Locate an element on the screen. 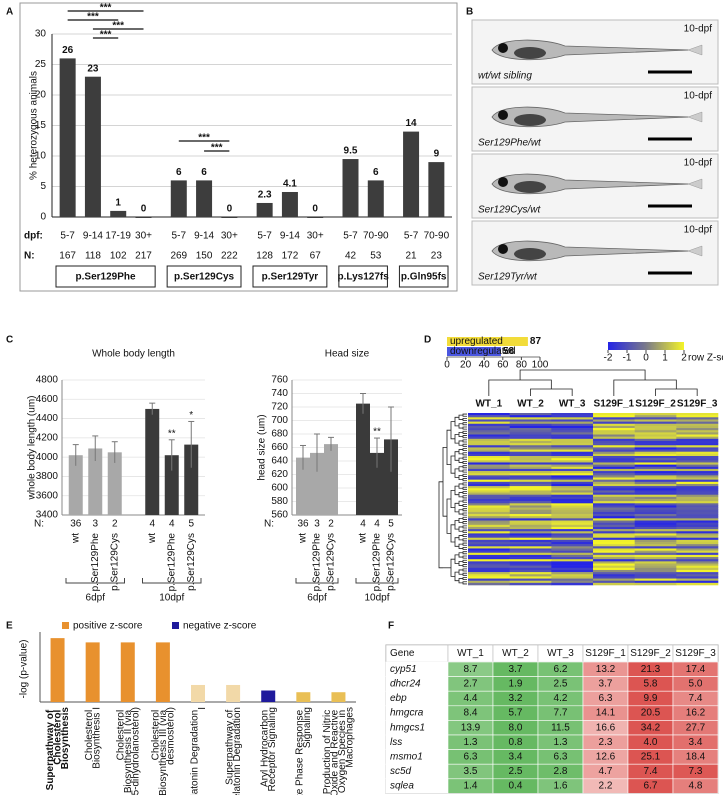  header-label: WT_3 is located at coordinates (560, 653).